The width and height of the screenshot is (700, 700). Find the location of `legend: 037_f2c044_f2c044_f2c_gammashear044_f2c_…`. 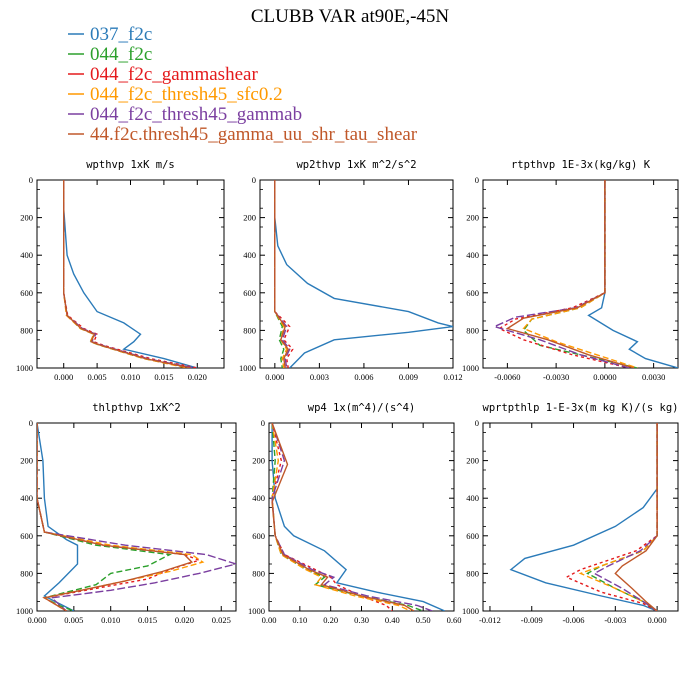

legend: 037_f2c044_f2c044_f2c_gammashear044_f2c_… is located at coordinates (243, 84).